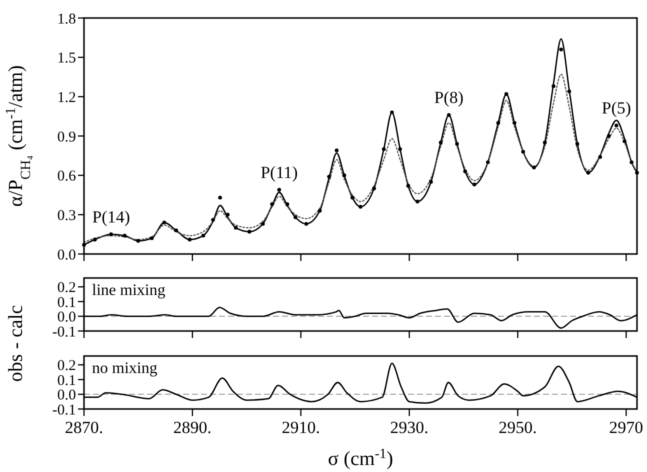  I want to click on y-tick-label: 0.6, so click(66, 176).